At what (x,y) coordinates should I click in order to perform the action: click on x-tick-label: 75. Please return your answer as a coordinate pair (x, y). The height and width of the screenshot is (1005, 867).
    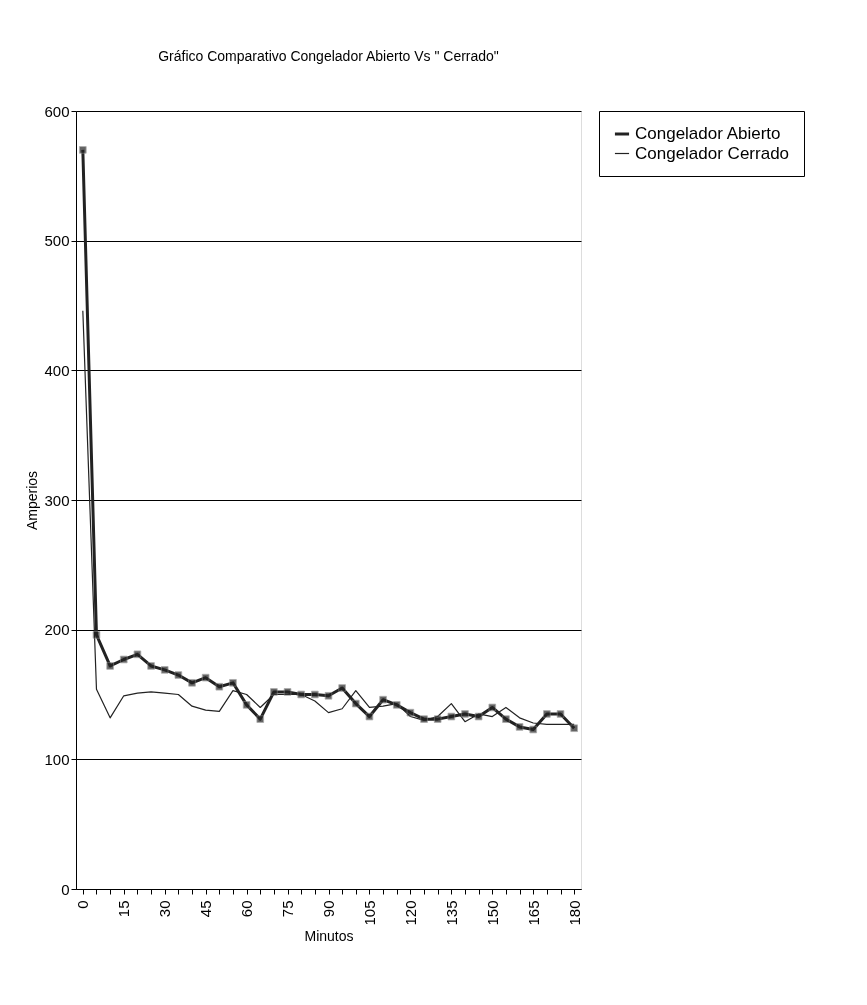
    Looking at the image, I should click on (288, 909).